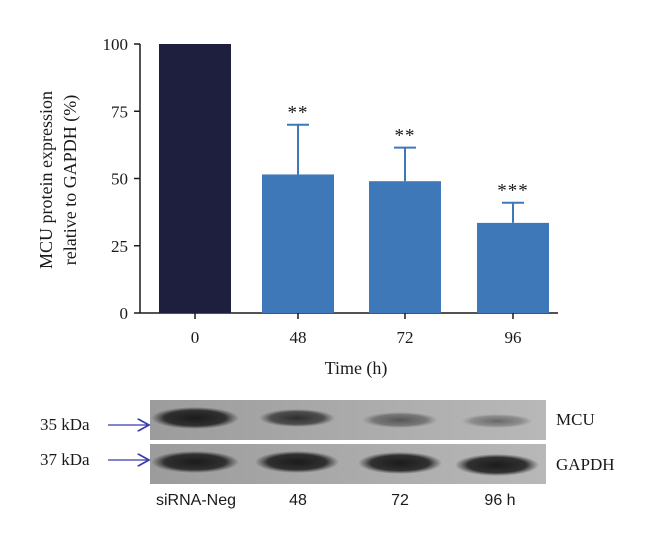 The image size is (660, 543). Describe the element at coordinates (405, 136) in the screenshot. I see `significance-label-2: **` at that location.